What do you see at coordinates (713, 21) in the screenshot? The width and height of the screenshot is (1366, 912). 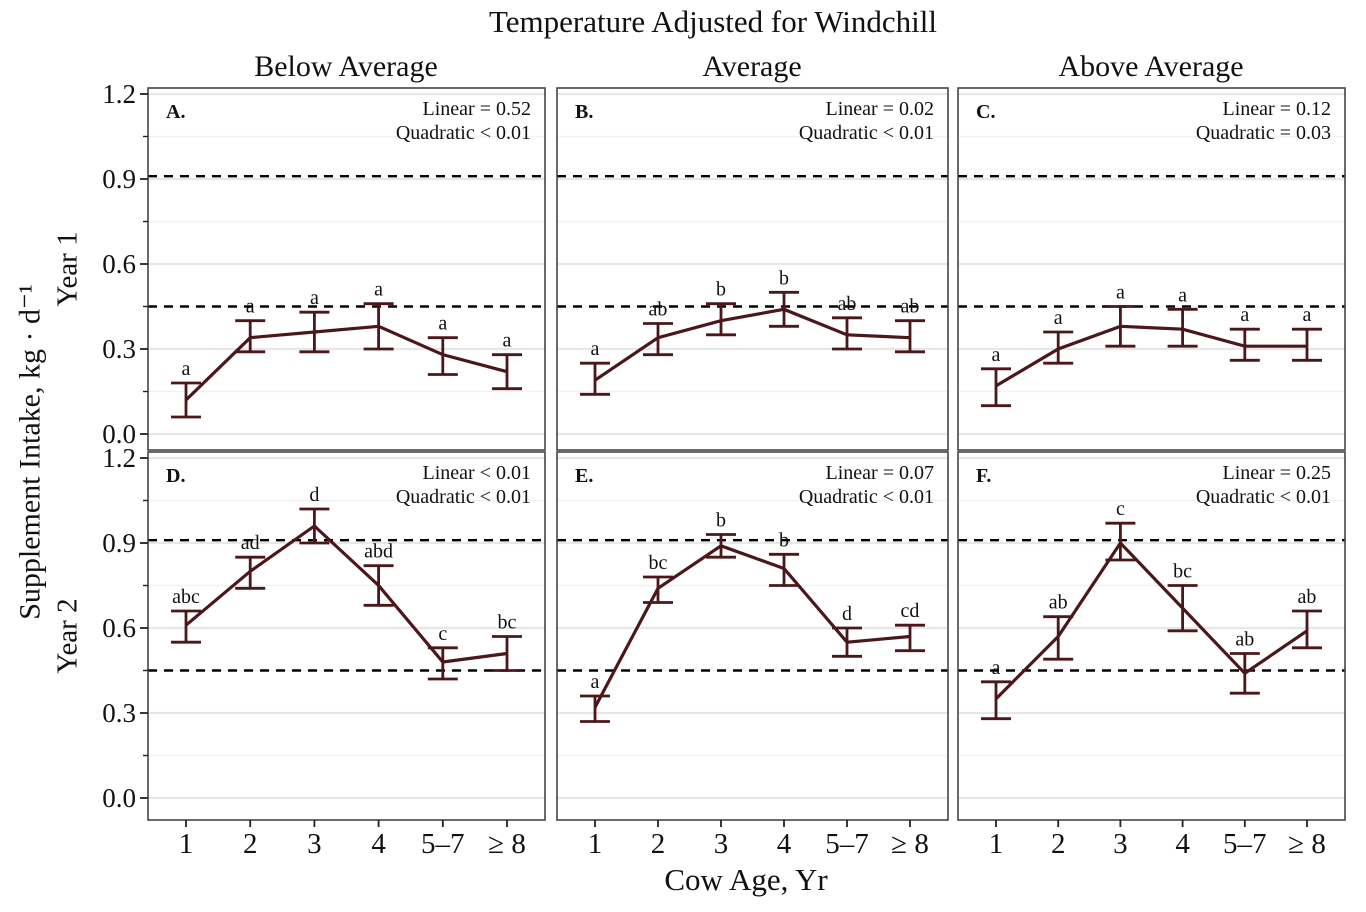 I see `chart-title: Temperature Adjusted for Windchill` at bounding box center [713, 21].